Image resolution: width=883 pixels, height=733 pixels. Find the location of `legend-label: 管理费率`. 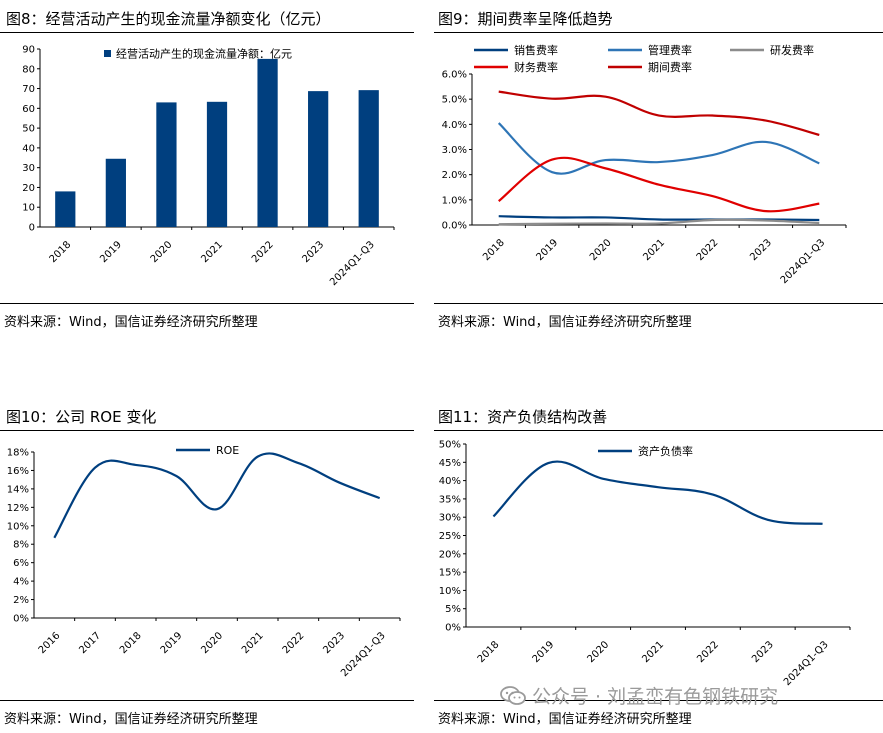

legend-label: 管理费率 is located at coordinates (670, 50).